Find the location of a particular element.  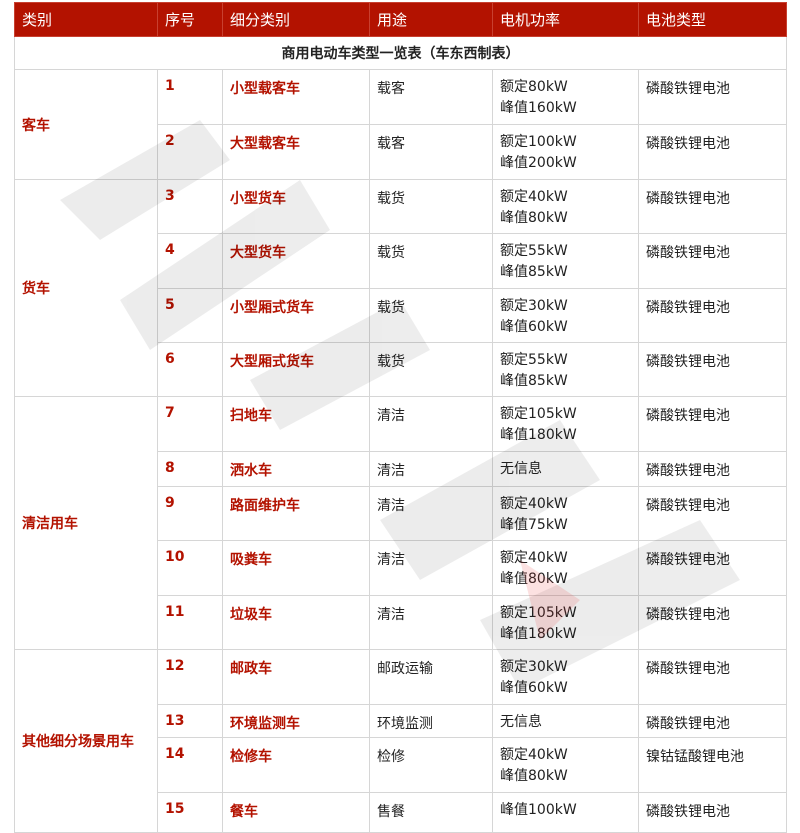

subcategory-cell: 洒水车 is located at coordinates (296, 469).